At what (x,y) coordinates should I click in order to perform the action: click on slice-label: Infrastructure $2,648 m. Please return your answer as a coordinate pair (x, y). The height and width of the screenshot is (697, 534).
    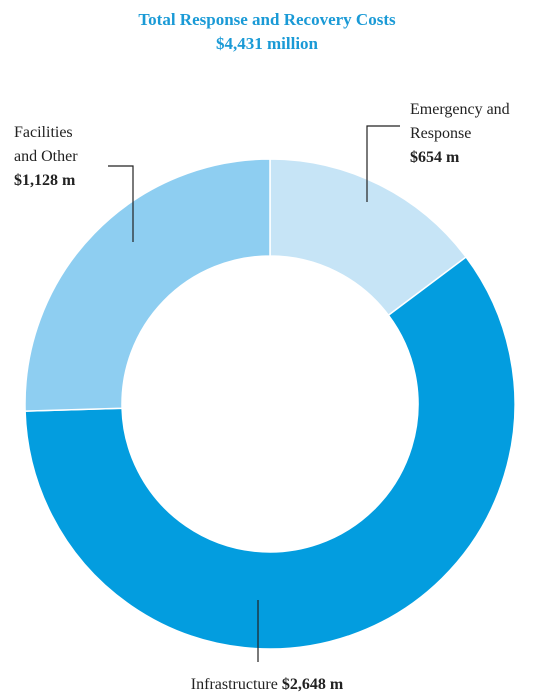
    Looking at the image, I should click on (267, 685).